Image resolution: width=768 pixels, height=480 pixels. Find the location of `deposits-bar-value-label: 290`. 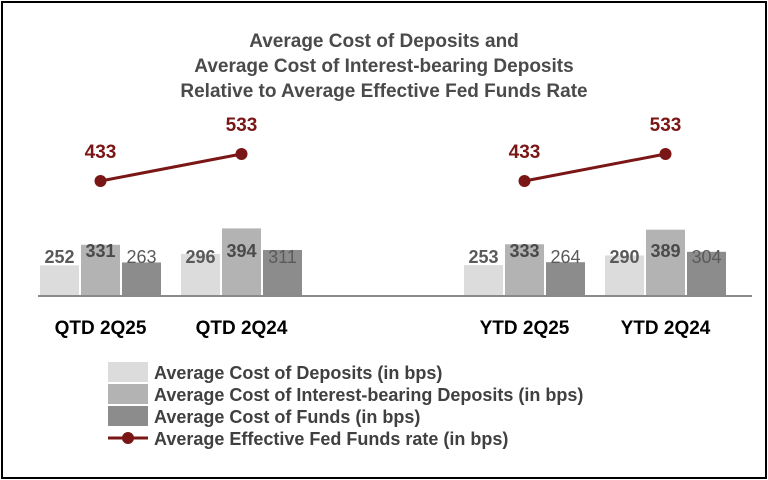

deposits-bar-value-label: 290 is located at coordinates (624, 257).